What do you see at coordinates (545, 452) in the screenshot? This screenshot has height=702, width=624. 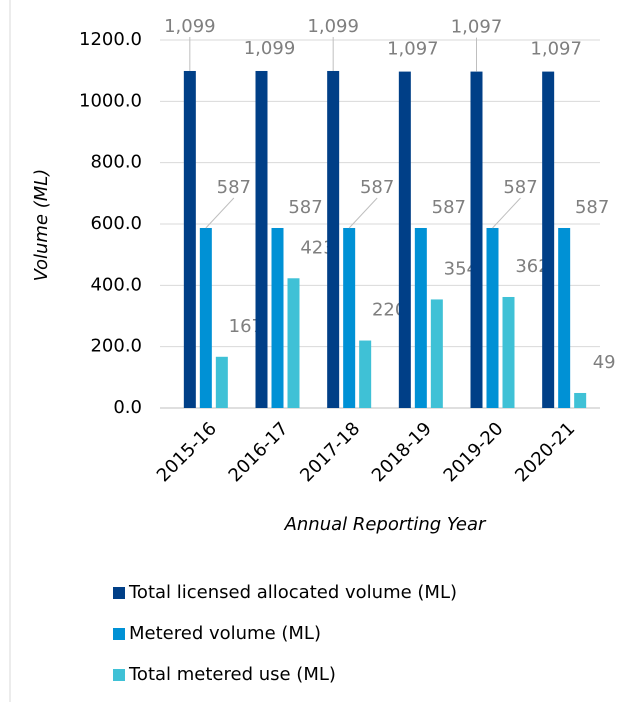 I see `x-tick-label: 2020-21` at bounding box center [545, 452].